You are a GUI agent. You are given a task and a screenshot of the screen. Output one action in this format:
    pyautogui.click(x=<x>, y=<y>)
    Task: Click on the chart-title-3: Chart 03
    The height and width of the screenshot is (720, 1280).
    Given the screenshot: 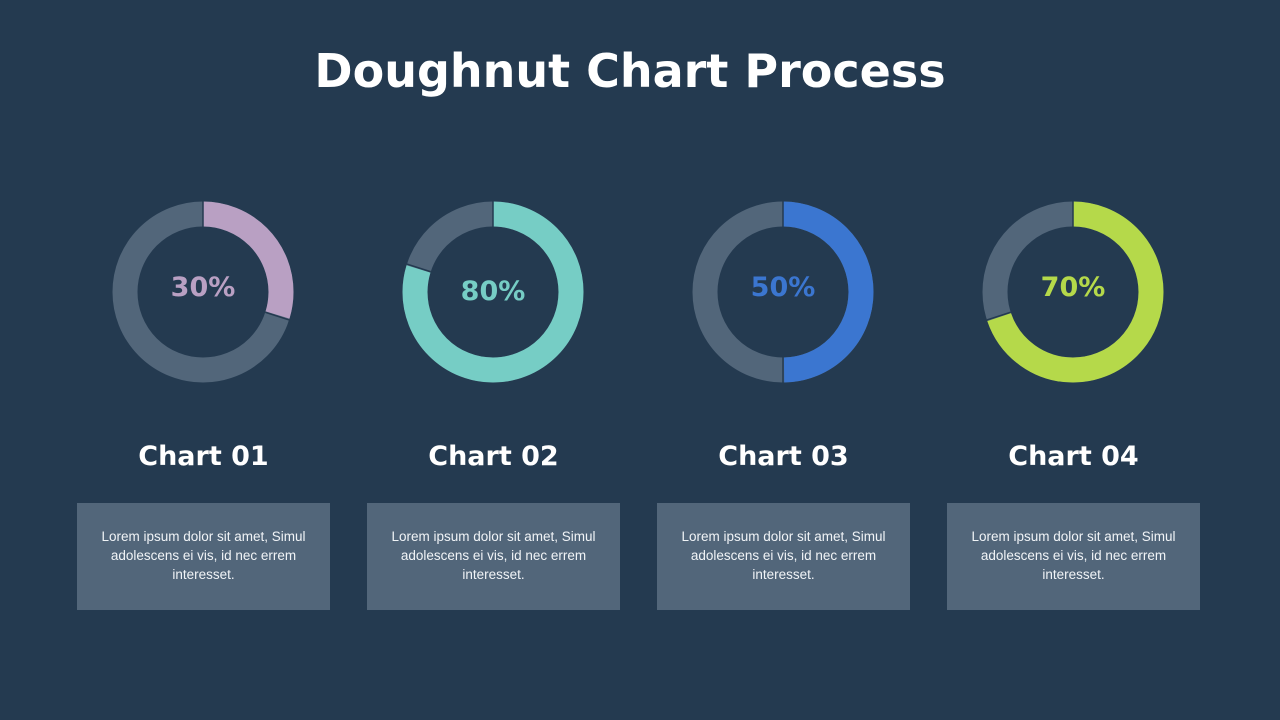 What is the action you would take?
    pyautogui.click(x=783, y=456)
    